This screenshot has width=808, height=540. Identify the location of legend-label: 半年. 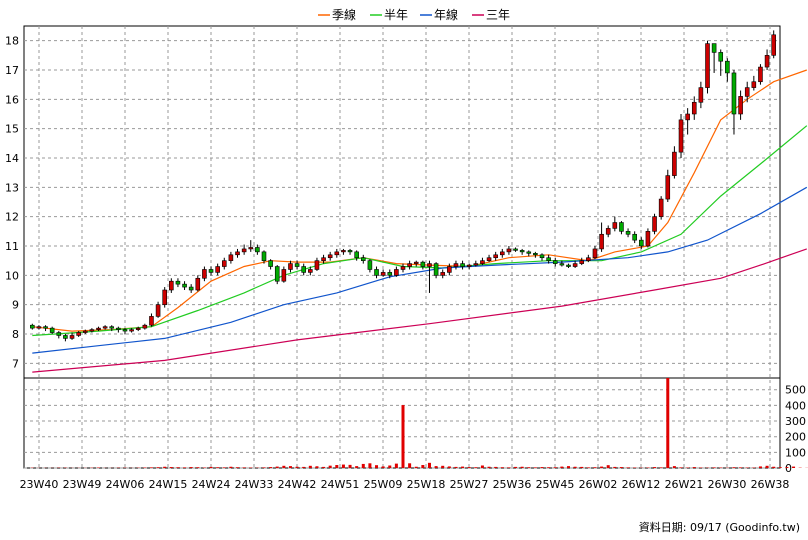
(396, 15).